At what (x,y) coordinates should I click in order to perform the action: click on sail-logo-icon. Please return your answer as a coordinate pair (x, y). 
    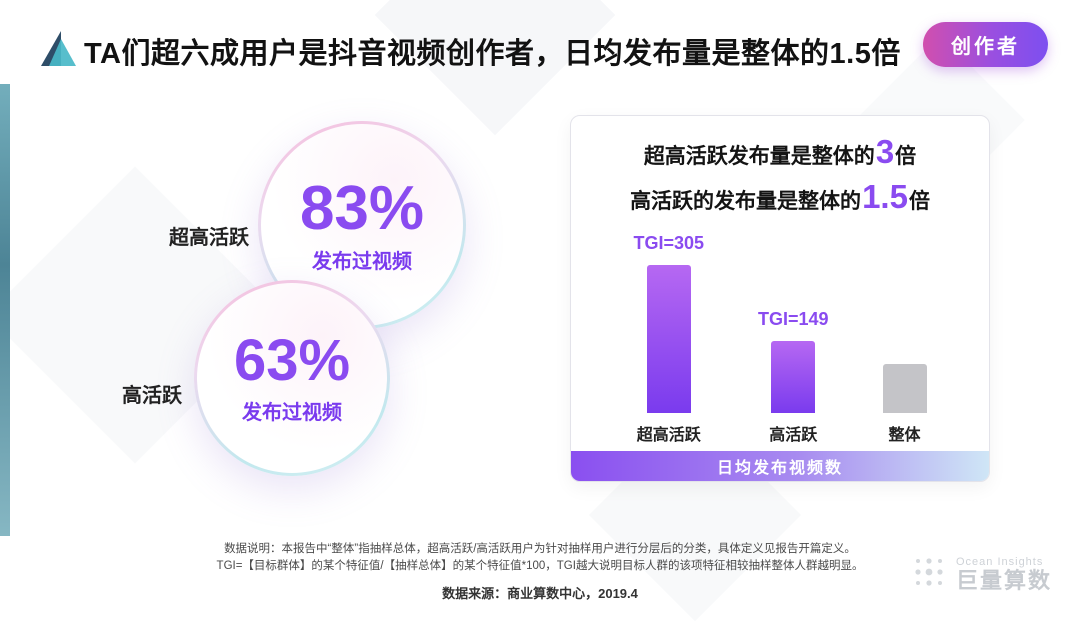
    Looking at the image, I should click on (57, 51).